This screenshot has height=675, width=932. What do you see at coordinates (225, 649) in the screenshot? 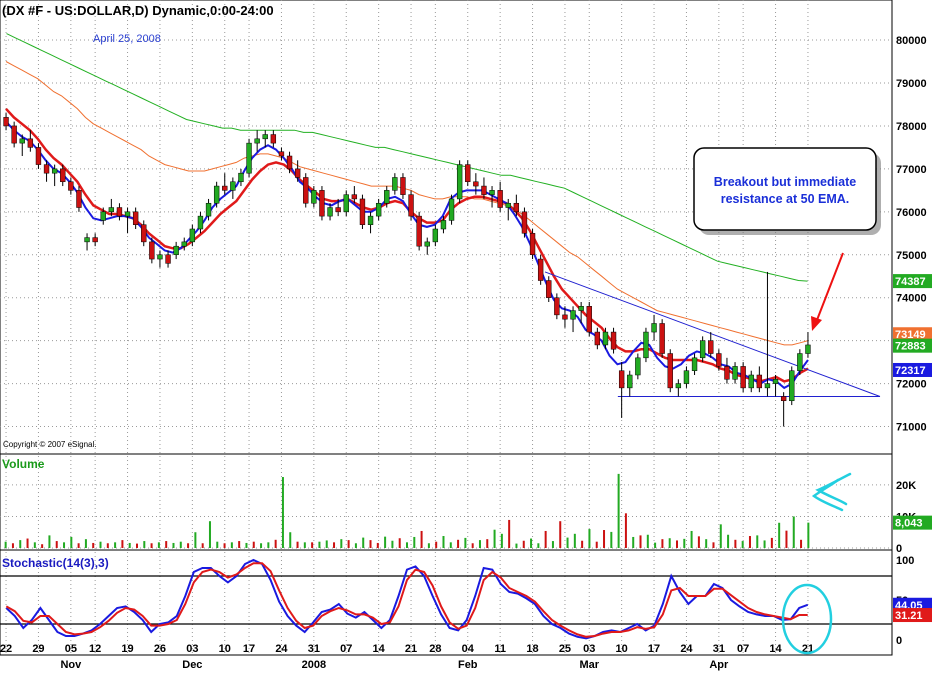
I see `date-tick-label: 10` at bounding box center [225, 649].